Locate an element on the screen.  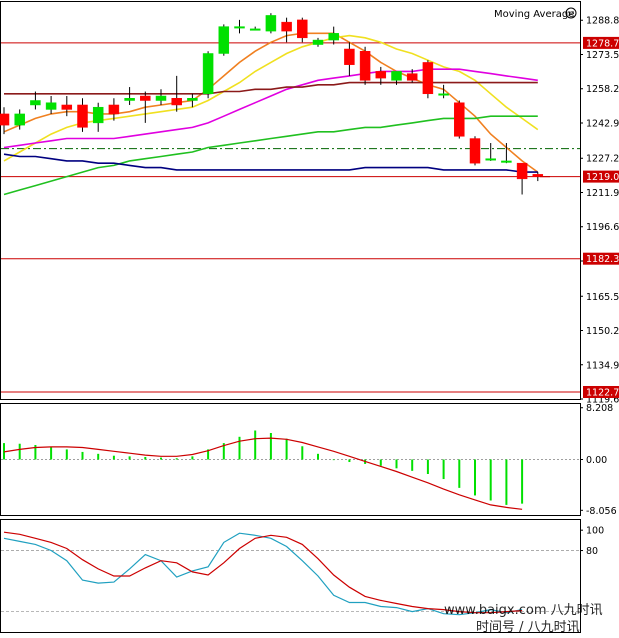
stoch-pane: 100 80 is located at coordinates (302, 571).